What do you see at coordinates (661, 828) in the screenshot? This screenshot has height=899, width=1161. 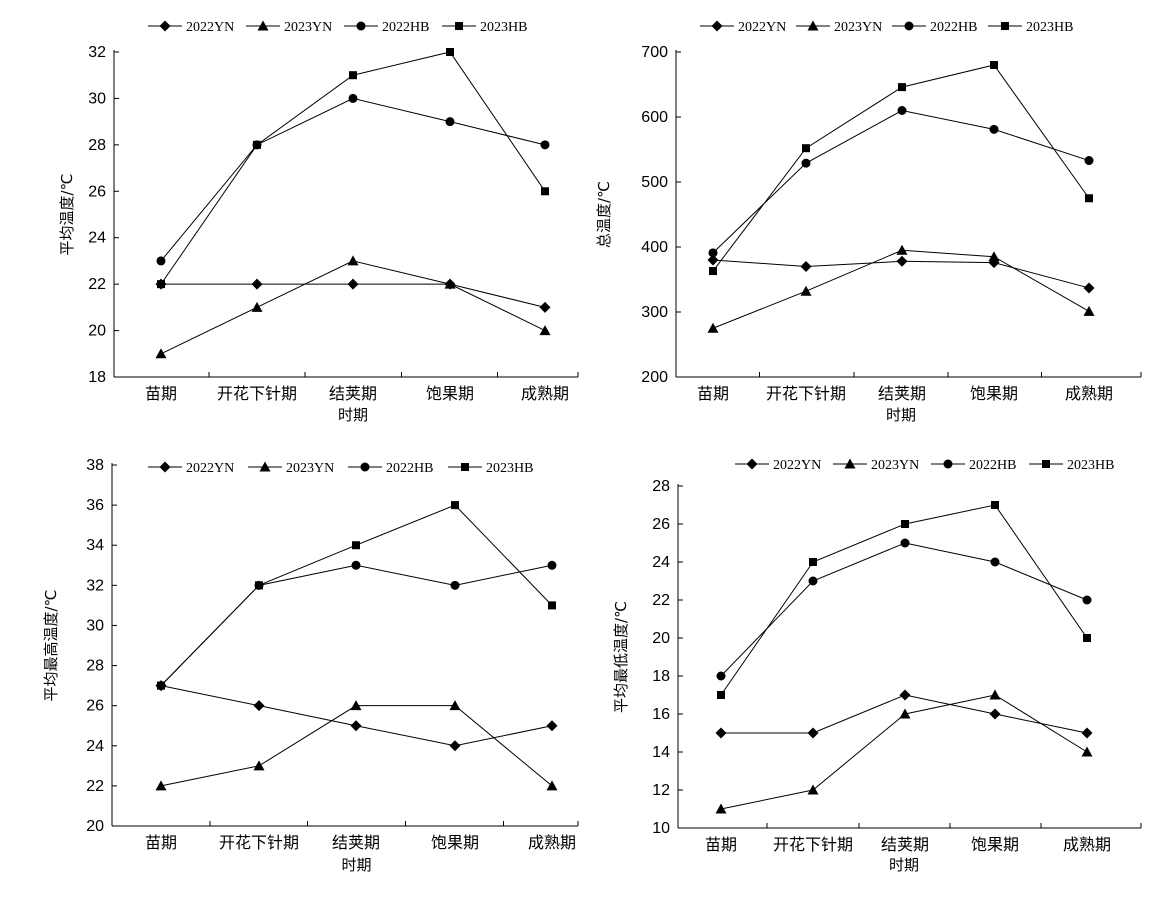 I see `y-tick-label: 10` at bounding box center [661, 828].